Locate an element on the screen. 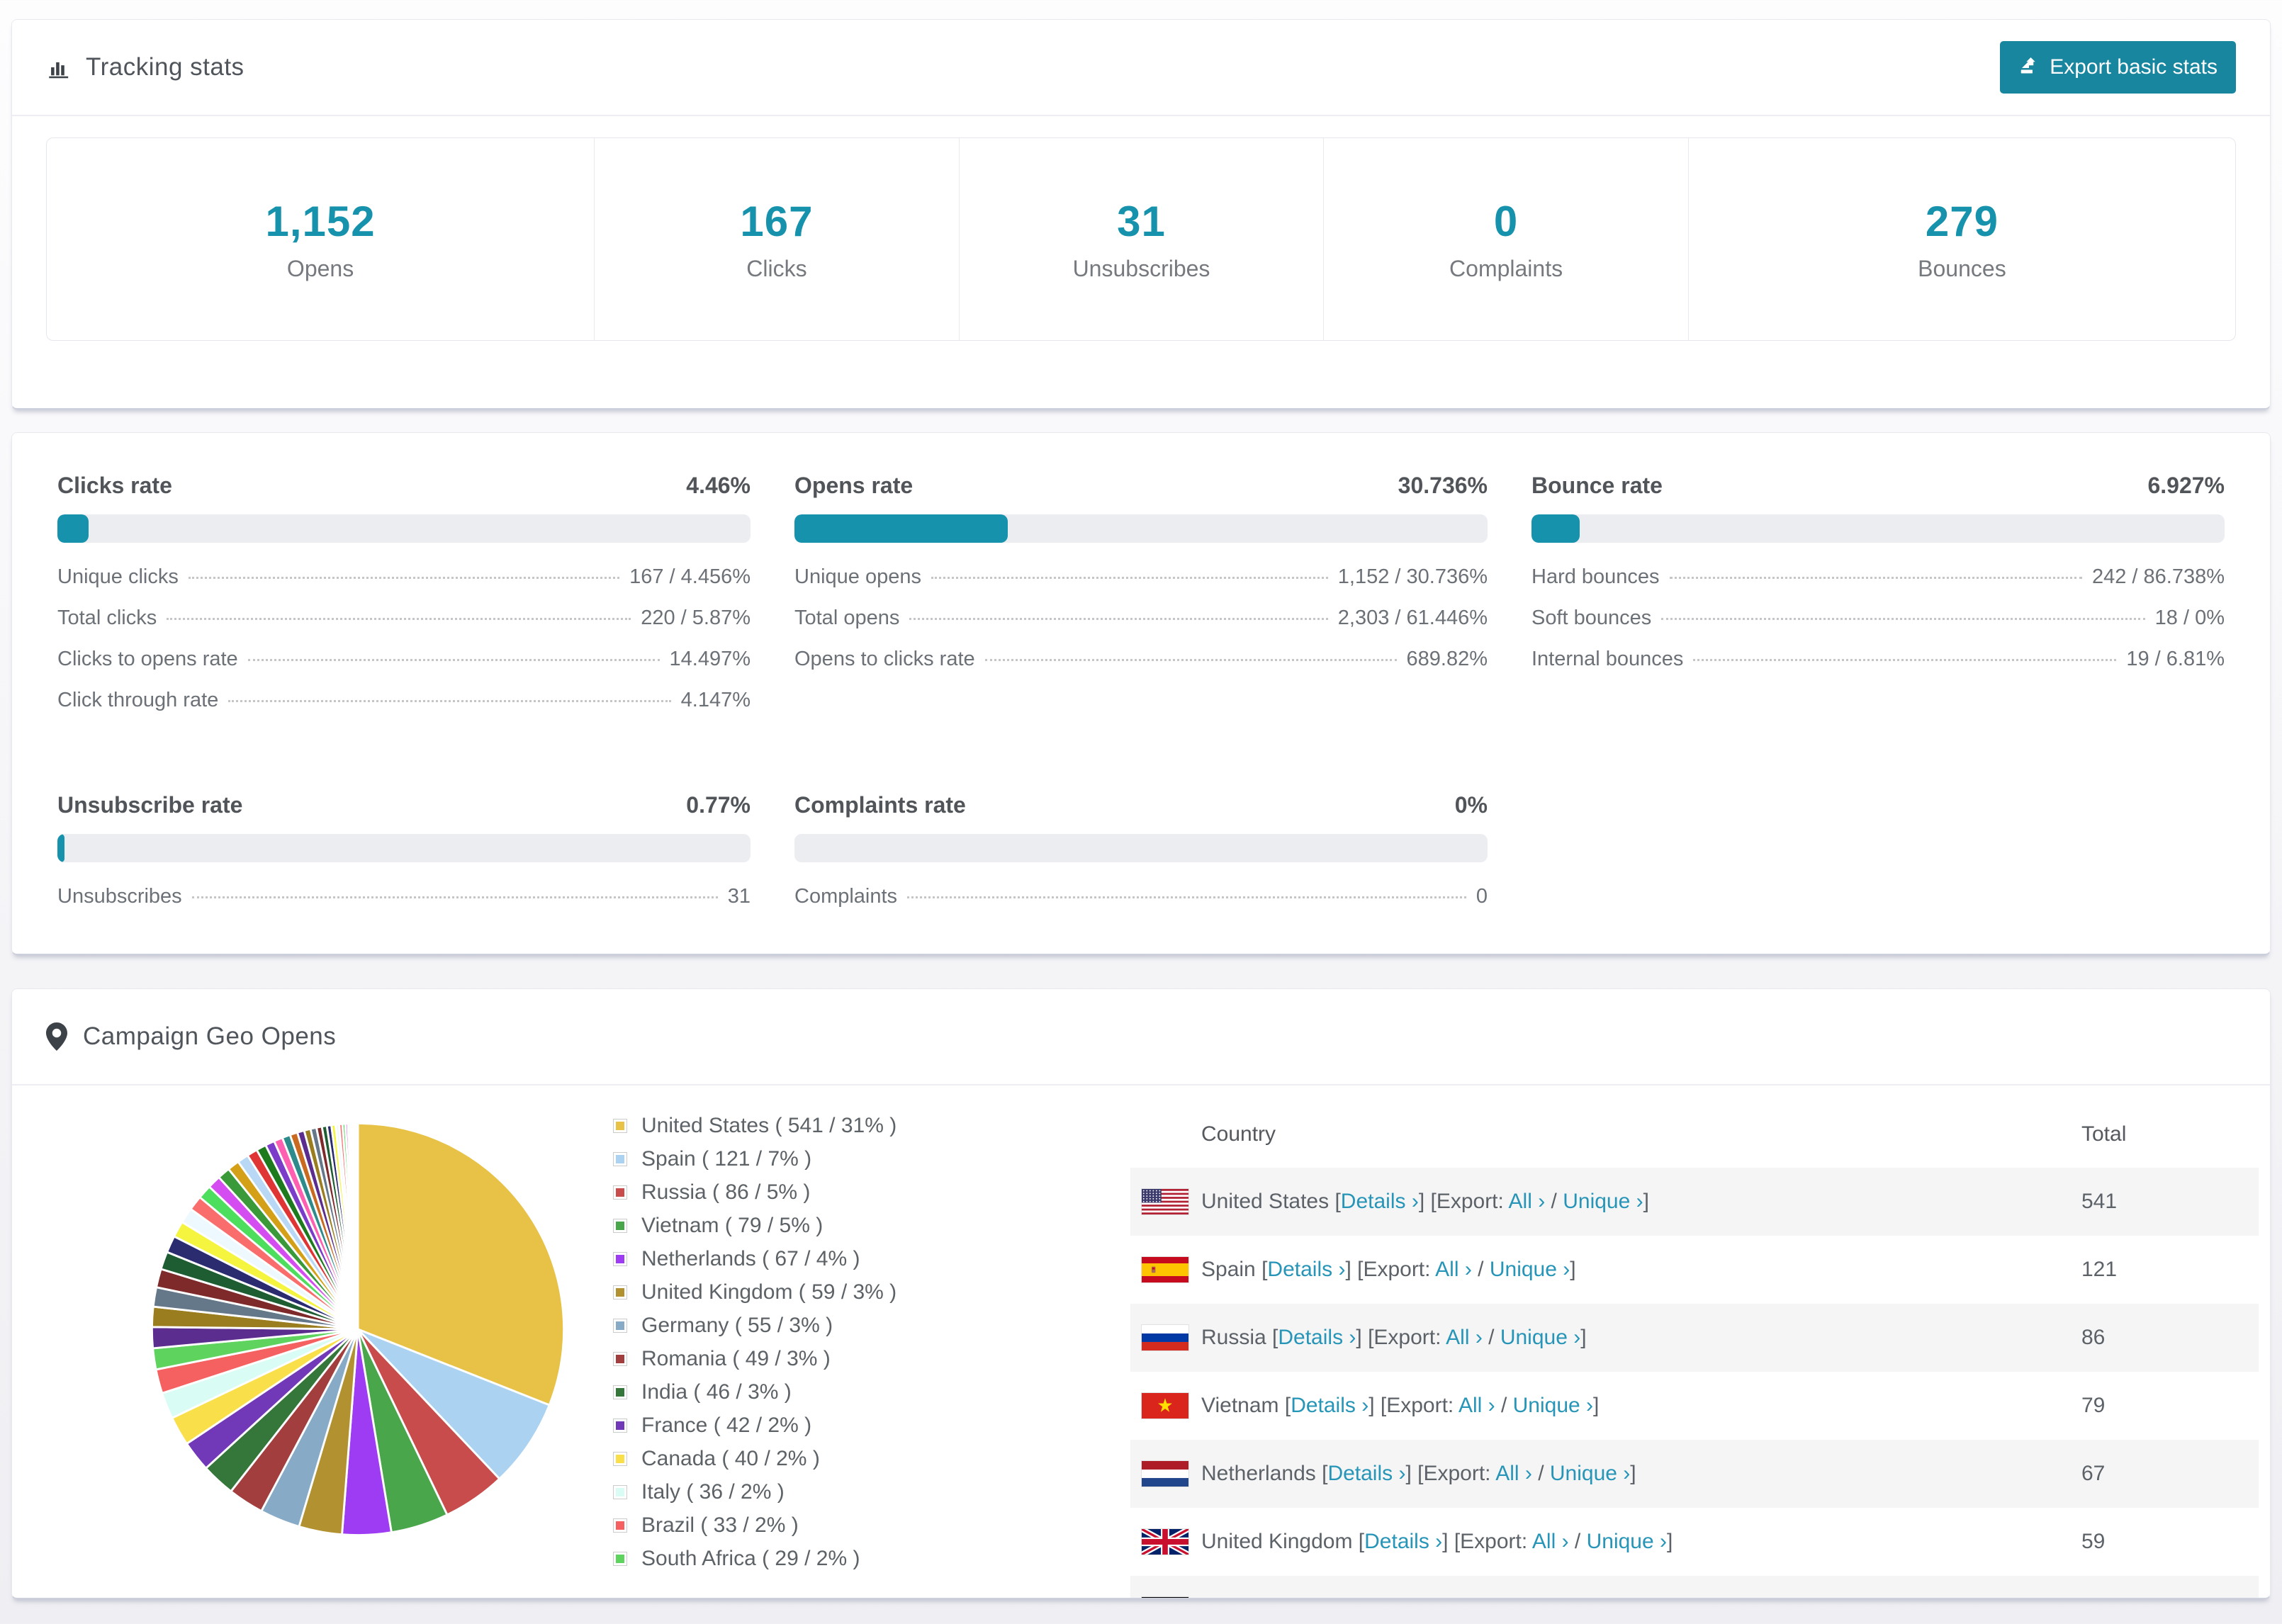 The width and height of the screenshot is (2282, 1624). gb-flag-icon is located at coordinates (1165, 1541).